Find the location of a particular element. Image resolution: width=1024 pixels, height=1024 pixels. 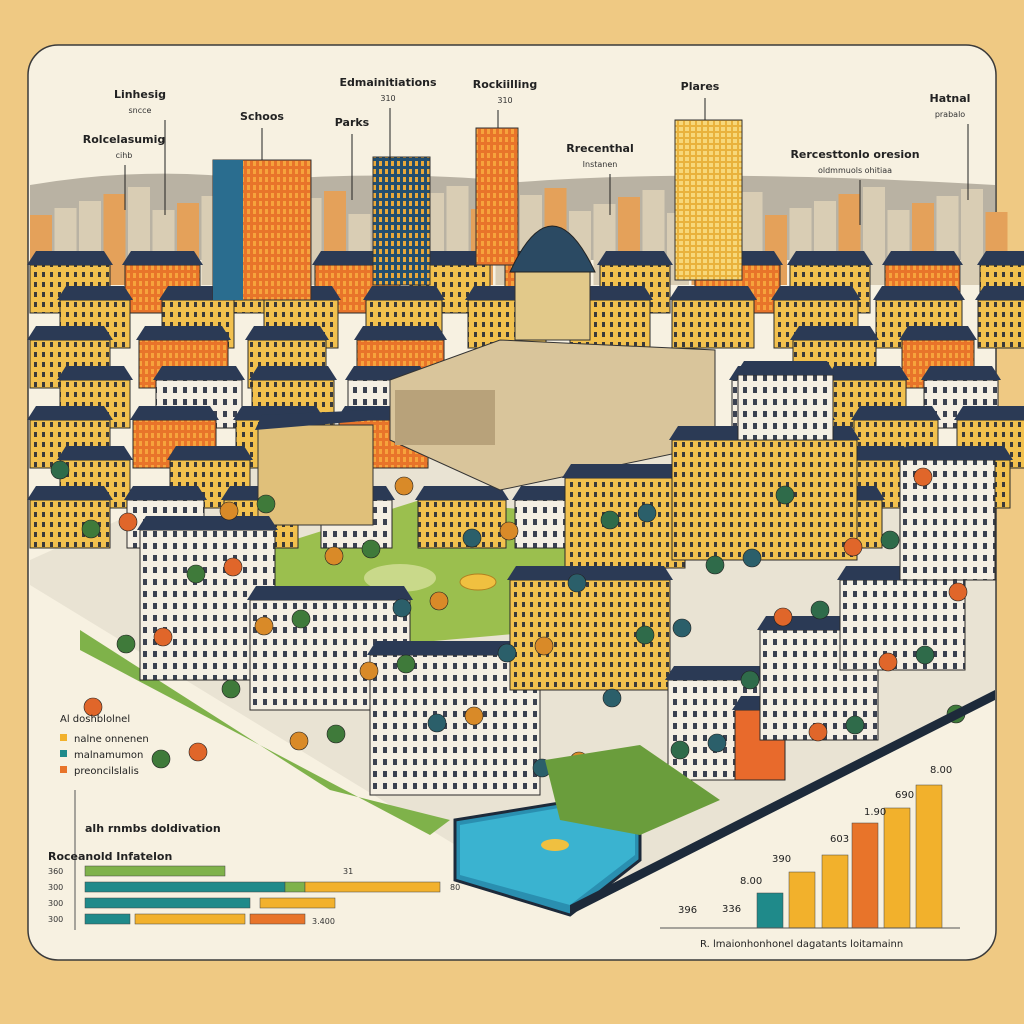

legend-item: malnamumon is located at coordinates (108, 755).